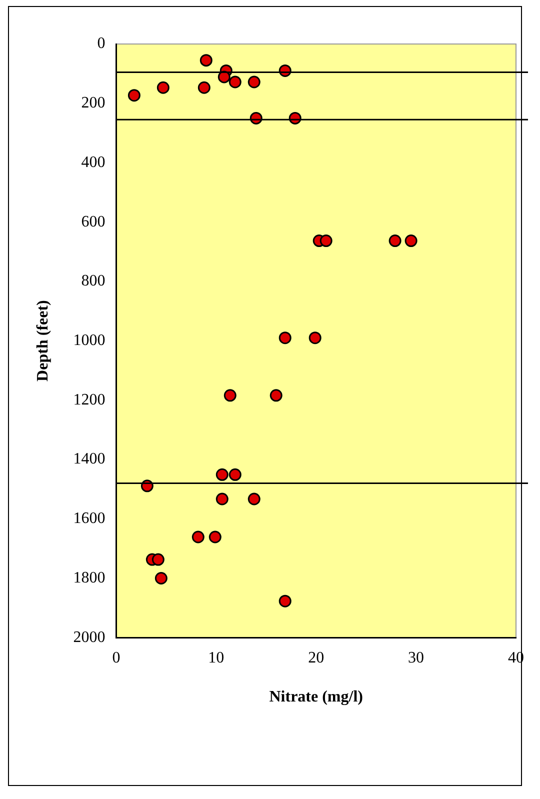  I want to click on y-tick-label: 0, so click(101, 43).